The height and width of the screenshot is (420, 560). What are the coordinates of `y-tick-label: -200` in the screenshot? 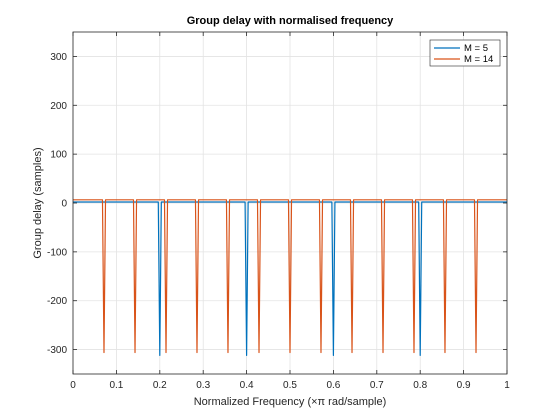 It's located at (57, 301).